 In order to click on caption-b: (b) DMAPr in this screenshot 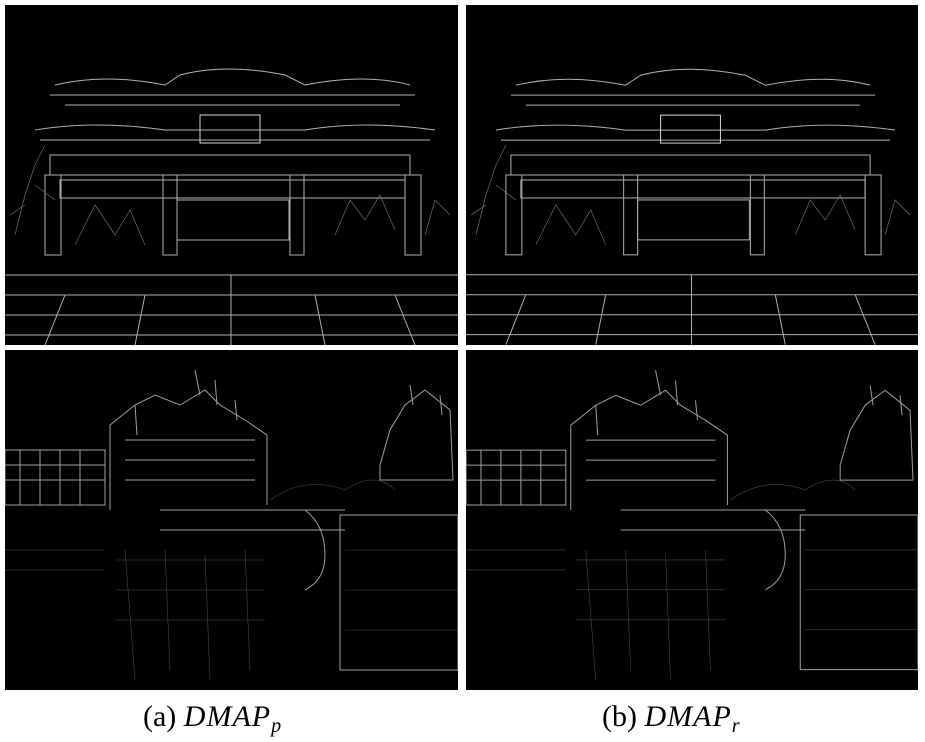, I will do `click(671, 719)`.